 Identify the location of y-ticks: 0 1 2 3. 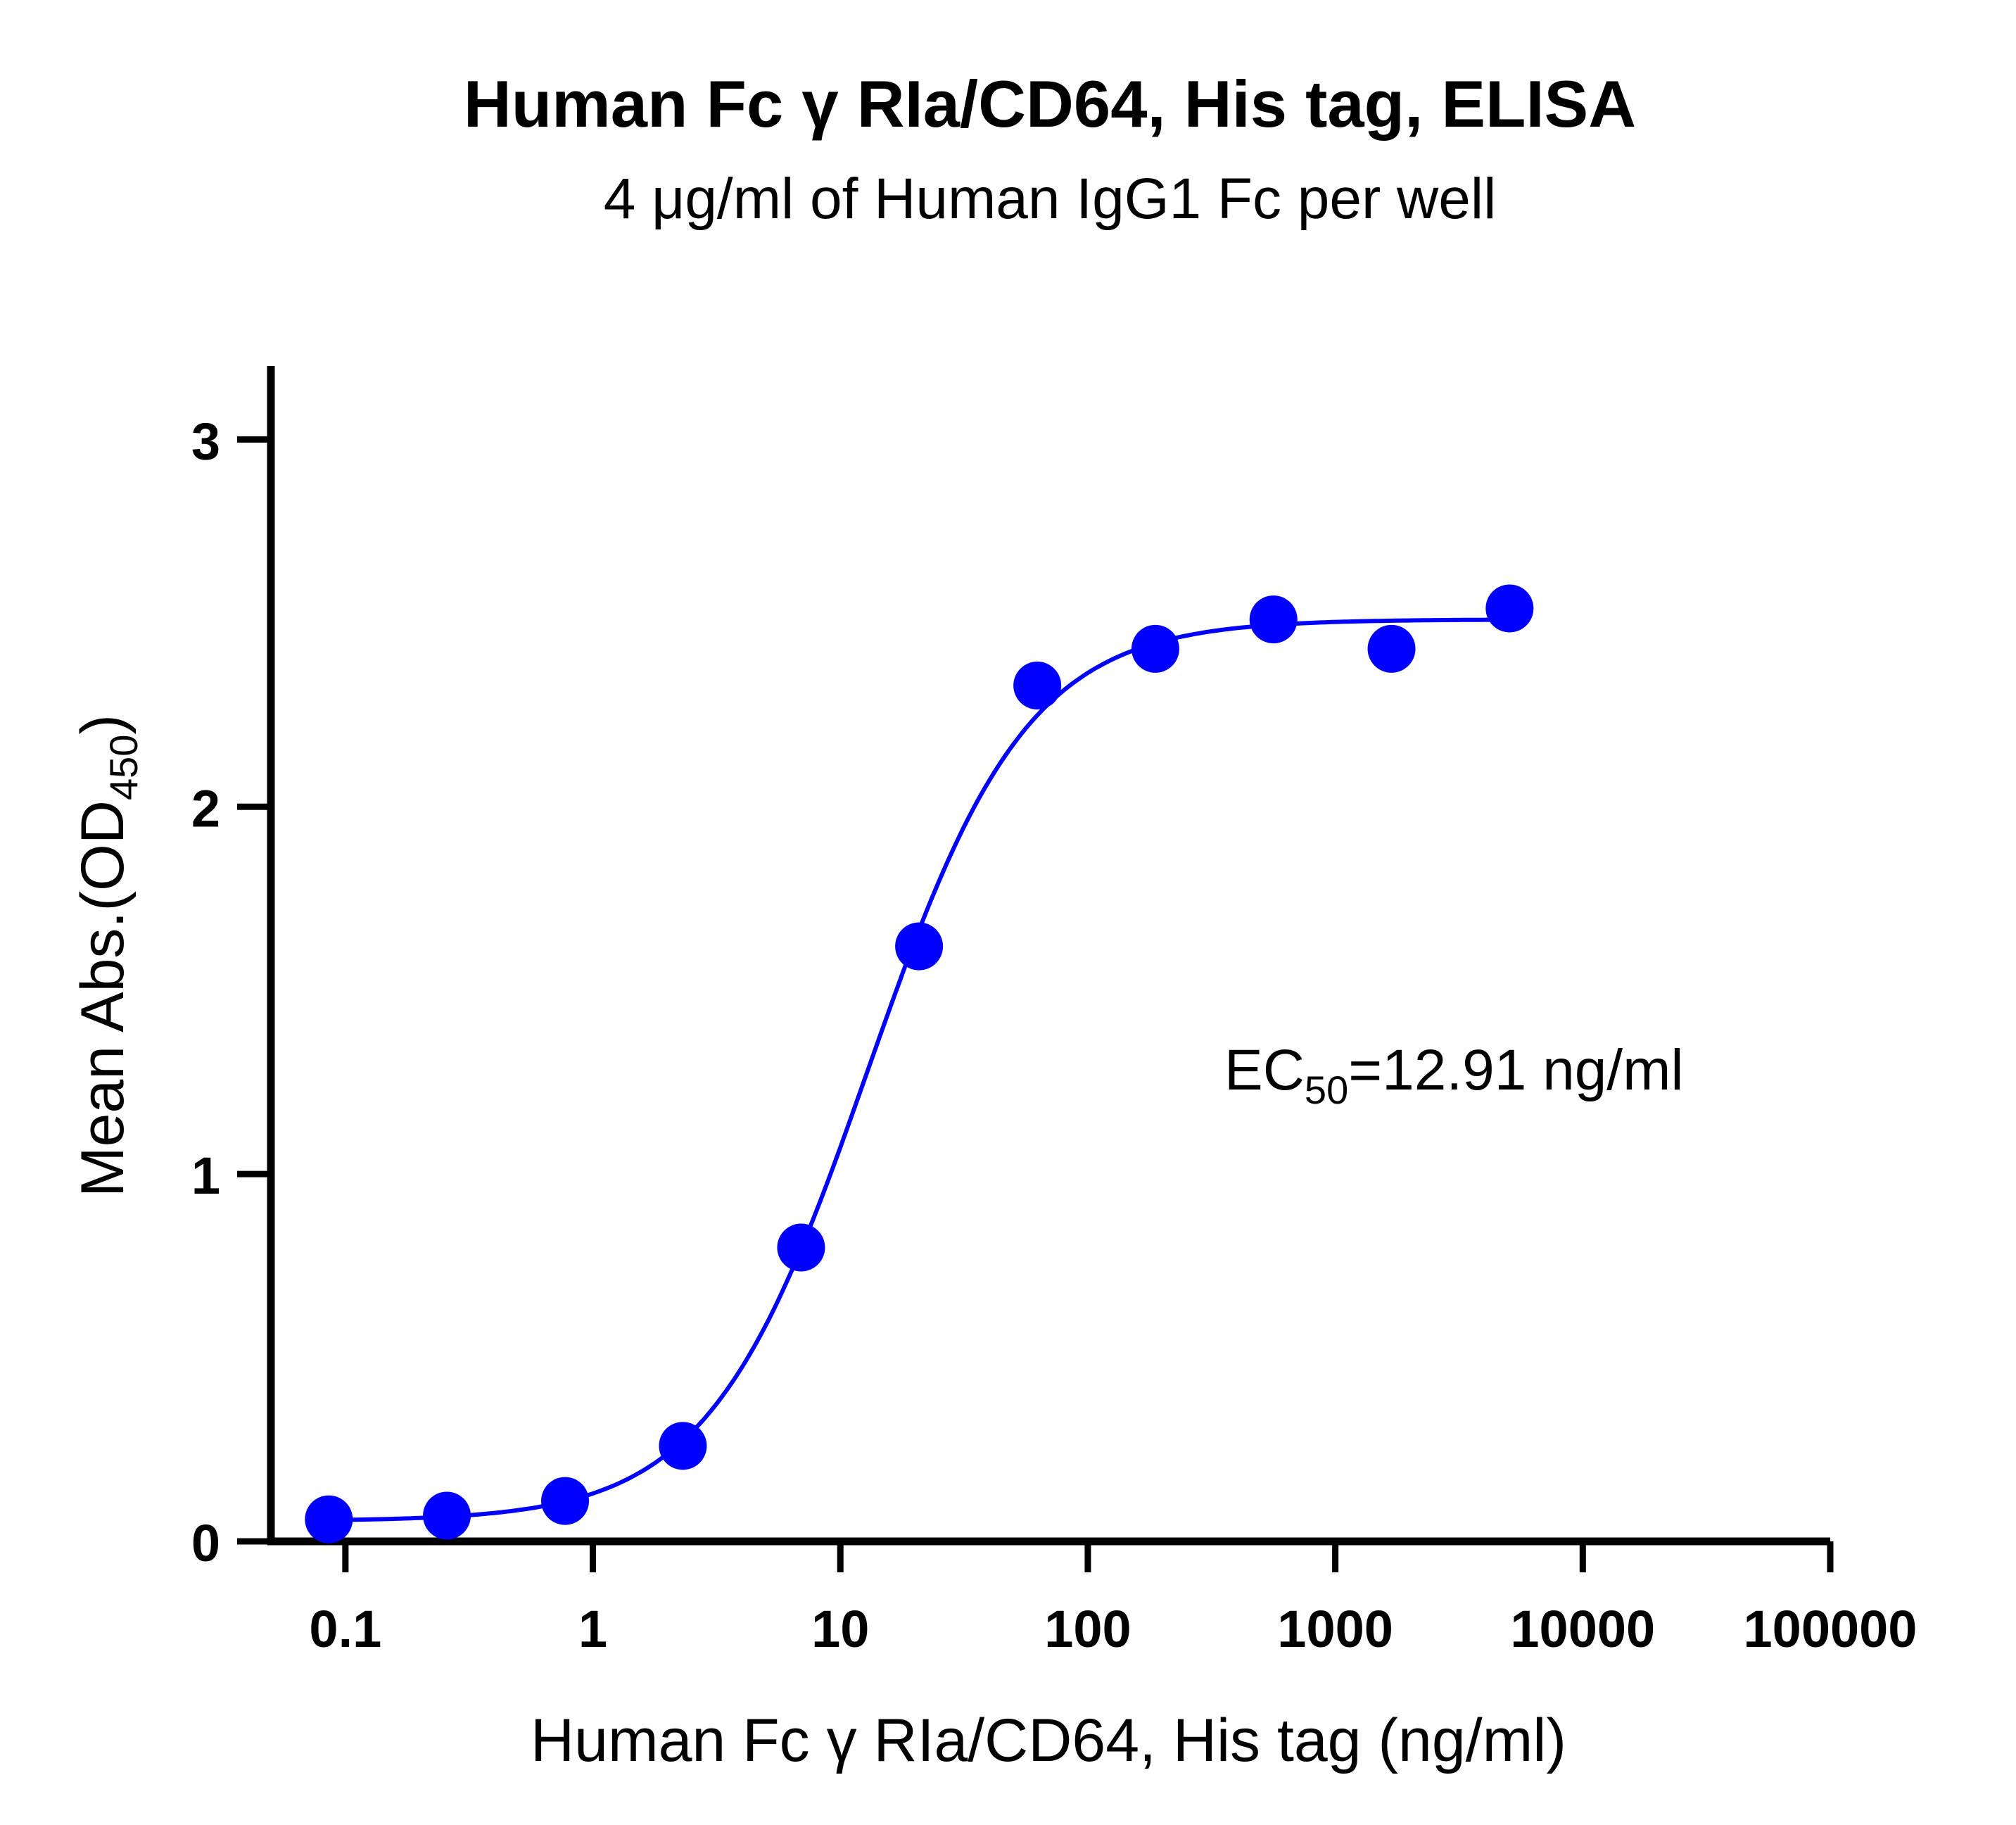
(231, 992).